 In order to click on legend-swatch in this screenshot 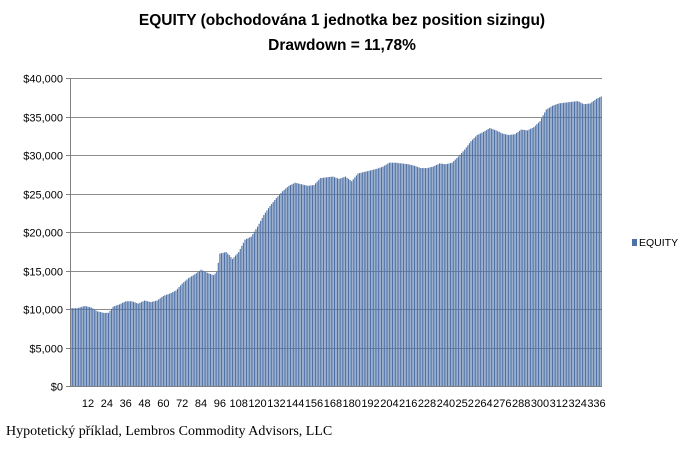, I will do `click(634, 242)`.